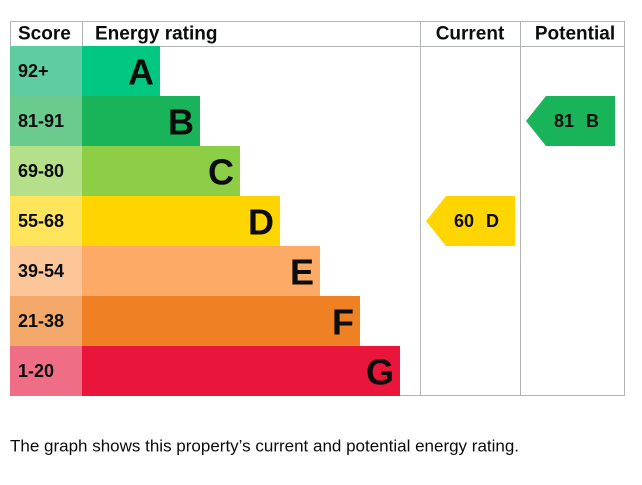  I want to click on header: Score, so click(44, 34).